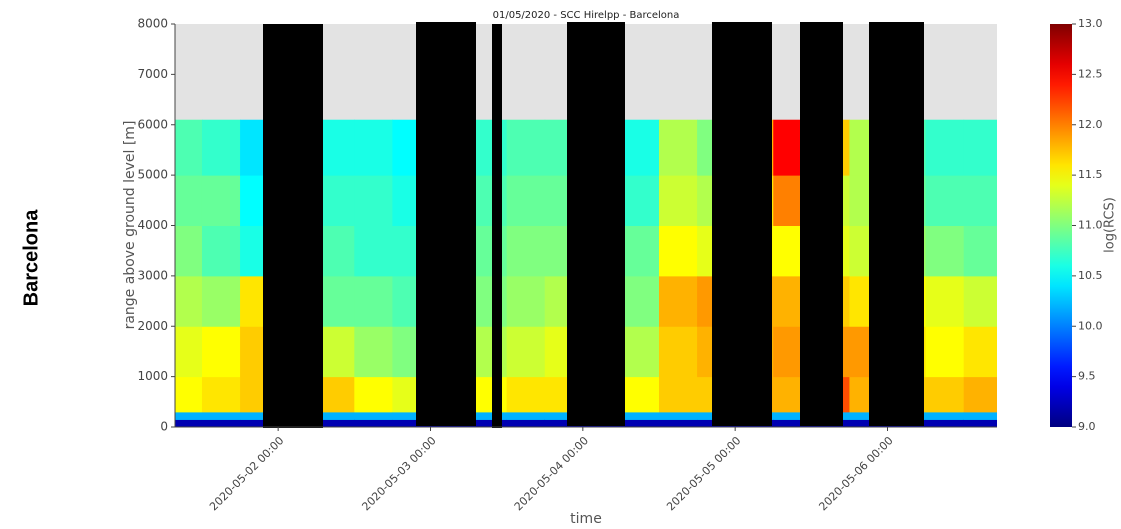 The width and height of the screenshot is (1121, 529). I want to click on x-tick-label: 2020-05-03 00:00, so click(398, 473).